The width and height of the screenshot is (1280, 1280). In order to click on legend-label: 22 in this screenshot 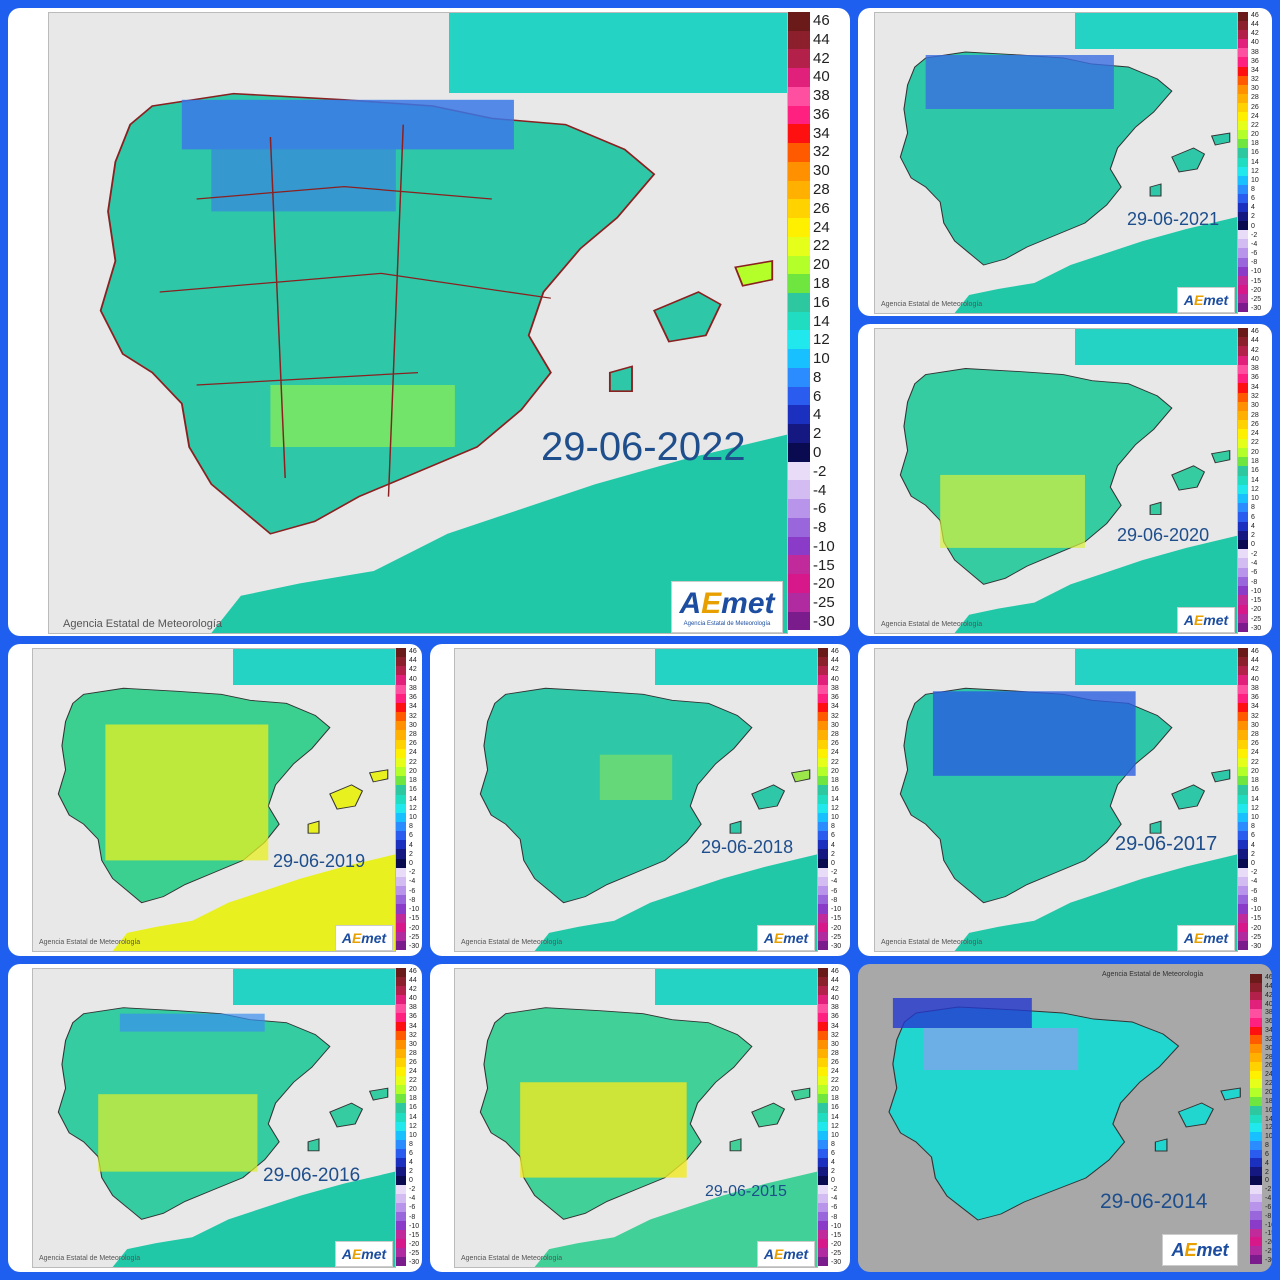, I will do `click(1268, 1084)`.